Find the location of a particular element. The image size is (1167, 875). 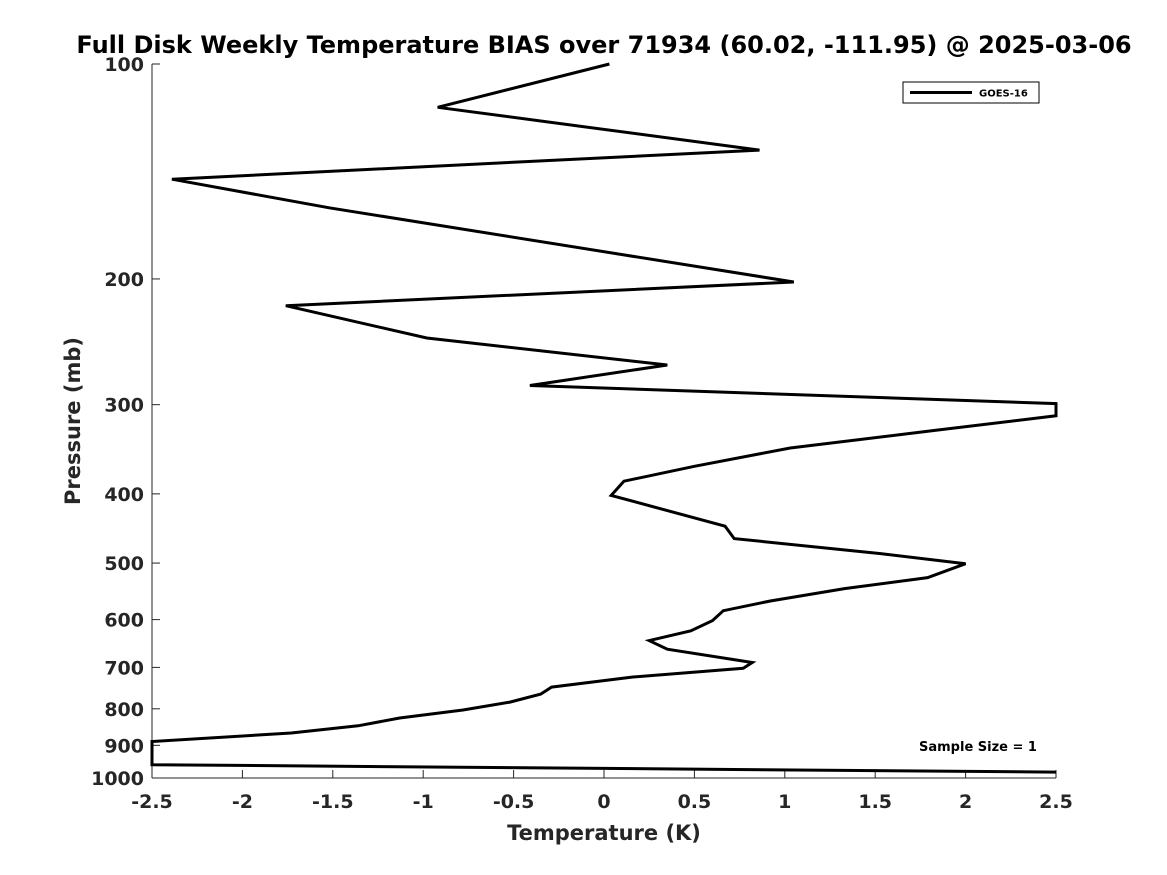

y-tick-label: 300 is located at coordinates (124, 406).